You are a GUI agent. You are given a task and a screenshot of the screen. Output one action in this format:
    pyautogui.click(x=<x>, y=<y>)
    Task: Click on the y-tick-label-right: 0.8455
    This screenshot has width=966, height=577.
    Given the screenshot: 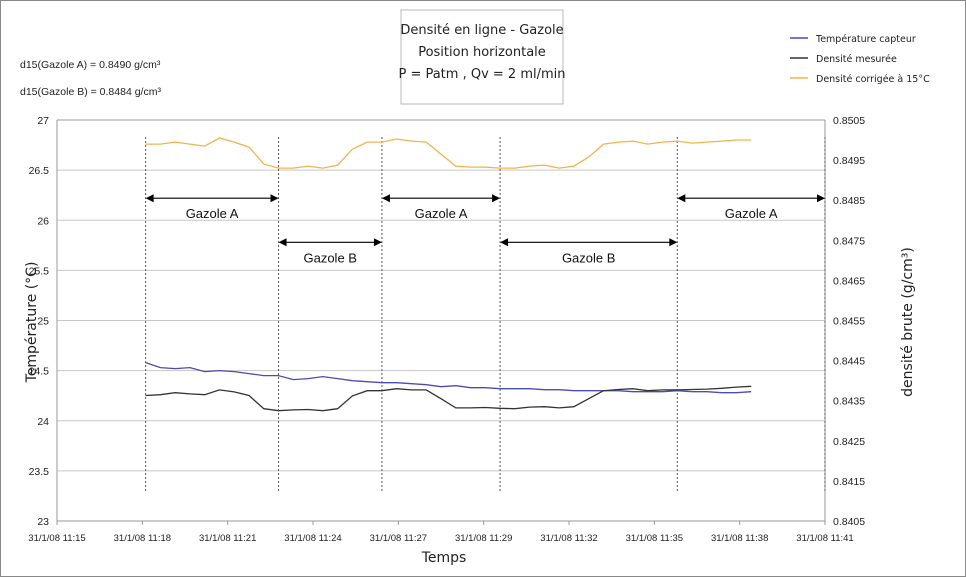 What is the action you would take?
    pyautogui.click(x=849, y=322)
    